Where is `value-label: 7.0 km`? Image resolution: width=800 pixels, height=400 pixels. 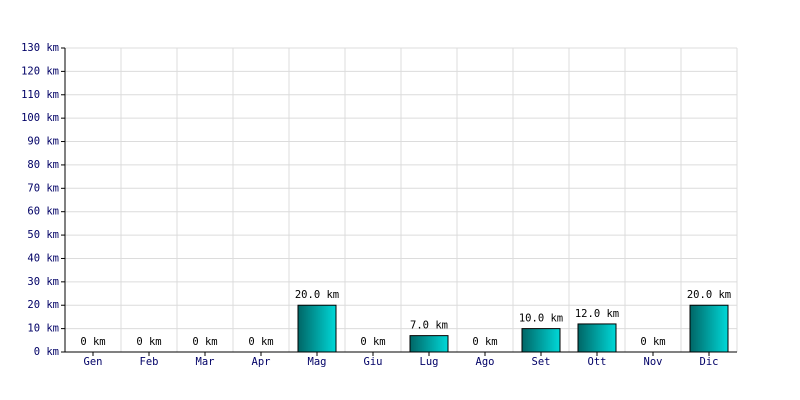
value-label: 7.0 km is located at coordinates (429, 326).